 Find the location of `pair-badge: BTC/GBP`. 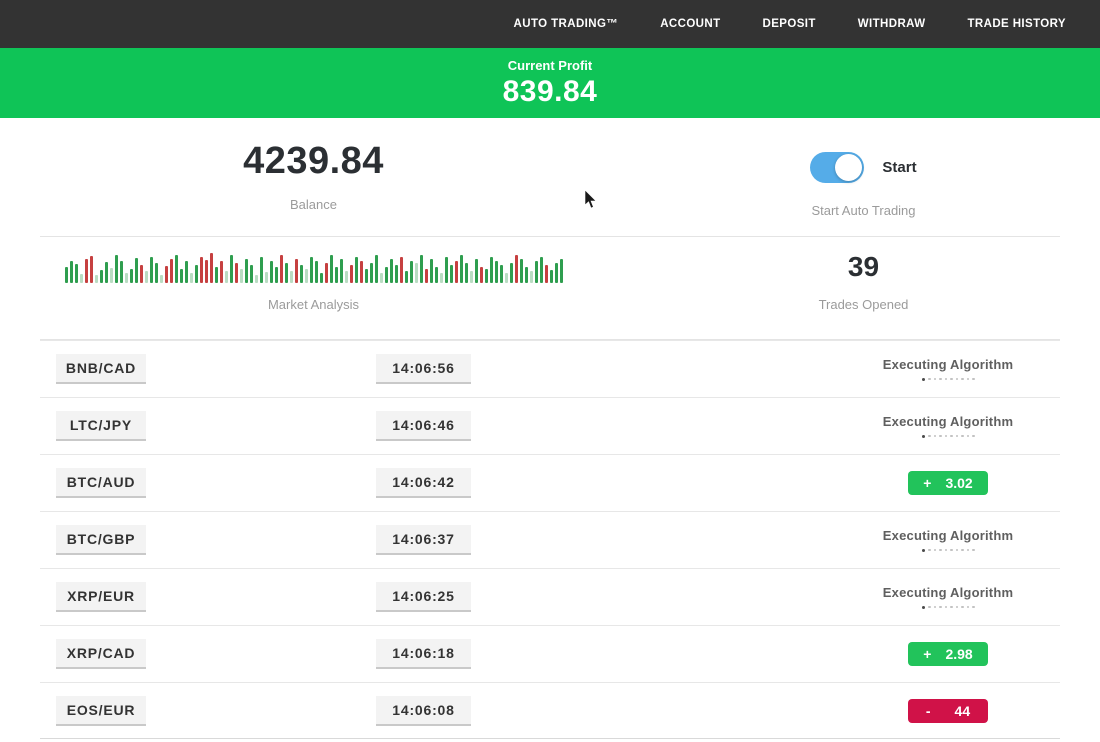

pair-badge: BTC/GBP is located at coordinates (101, 540).